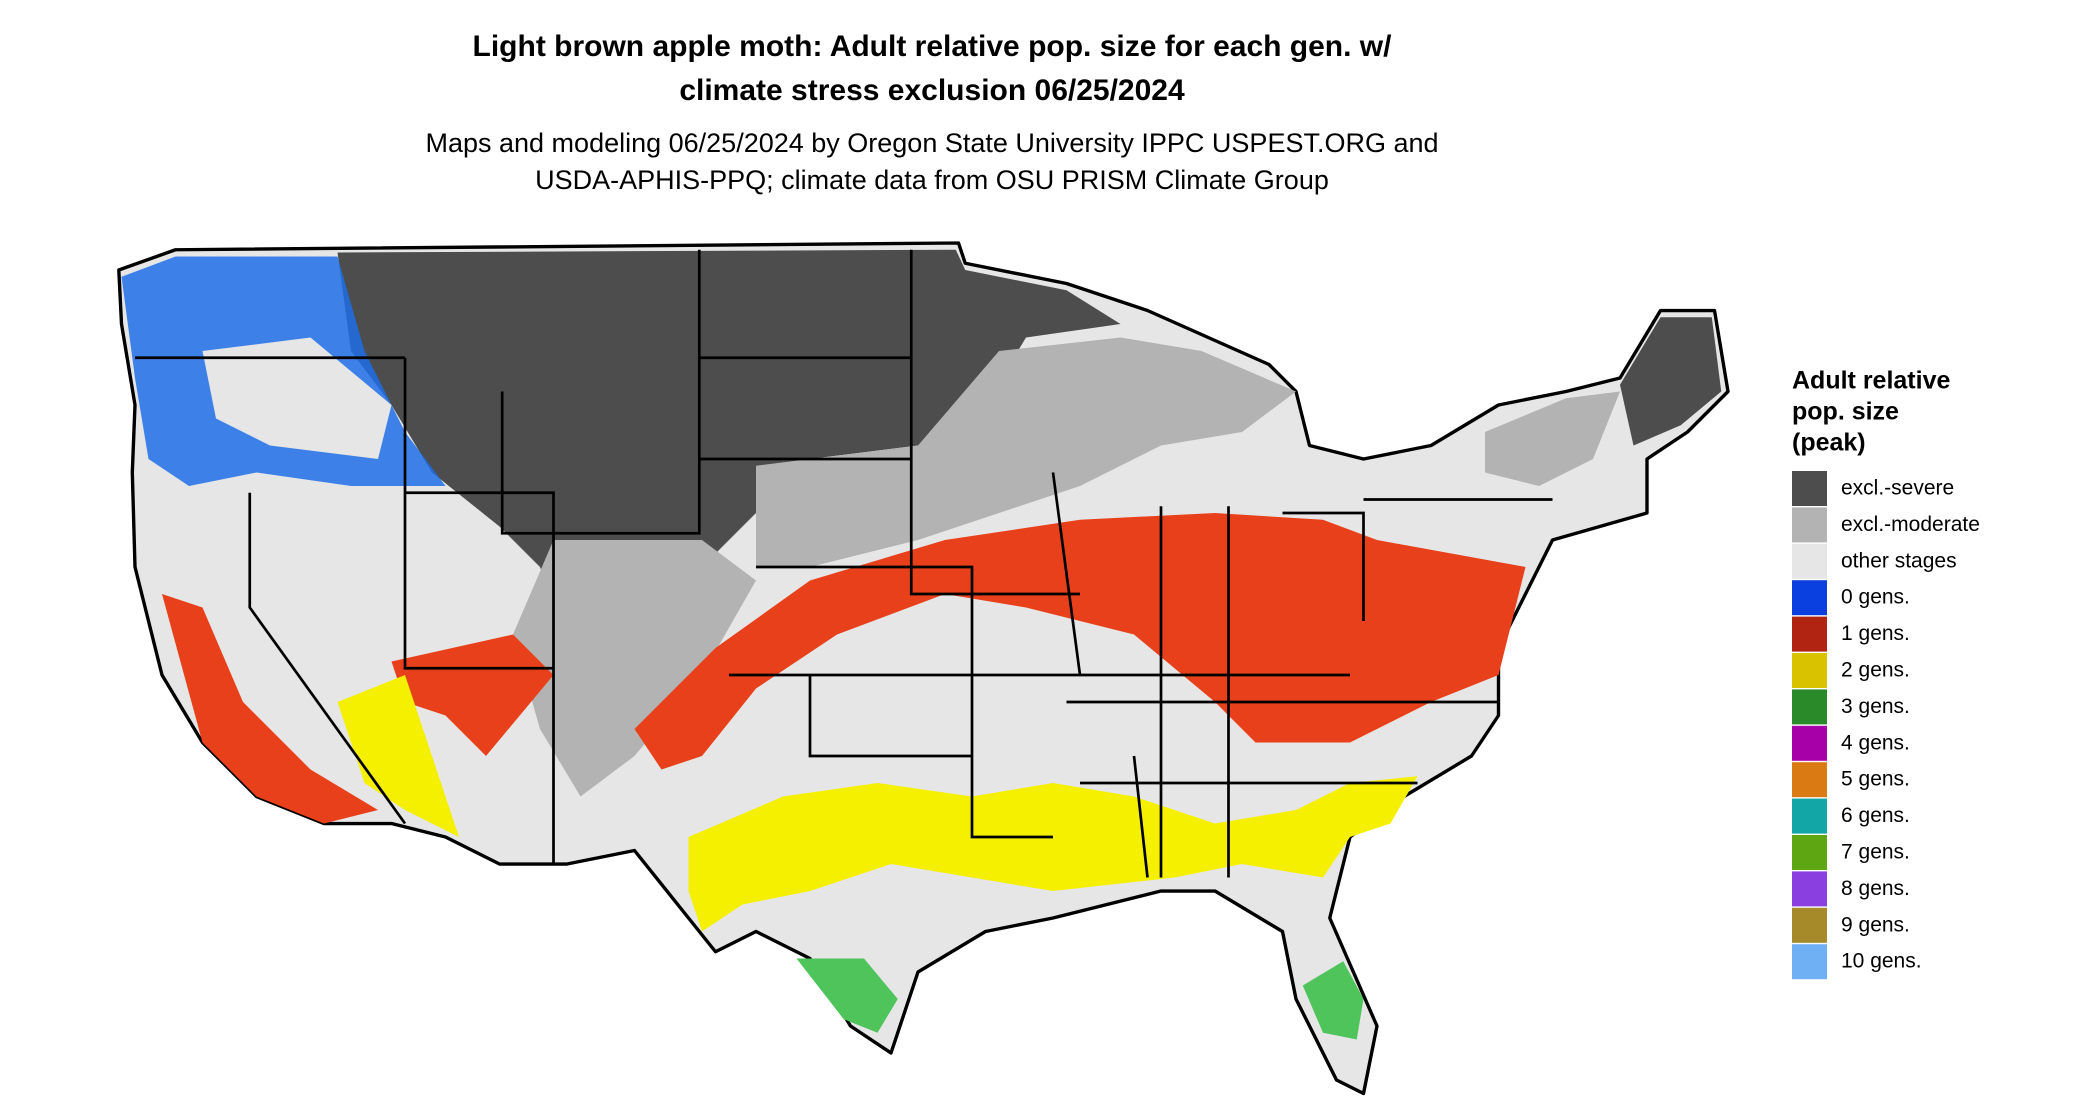 The height and width of the screenshot is (1116, 2100). Describe the element at coordinates (1845, 412) in the screenshot. I see `legend-title: pop. size` at that location.